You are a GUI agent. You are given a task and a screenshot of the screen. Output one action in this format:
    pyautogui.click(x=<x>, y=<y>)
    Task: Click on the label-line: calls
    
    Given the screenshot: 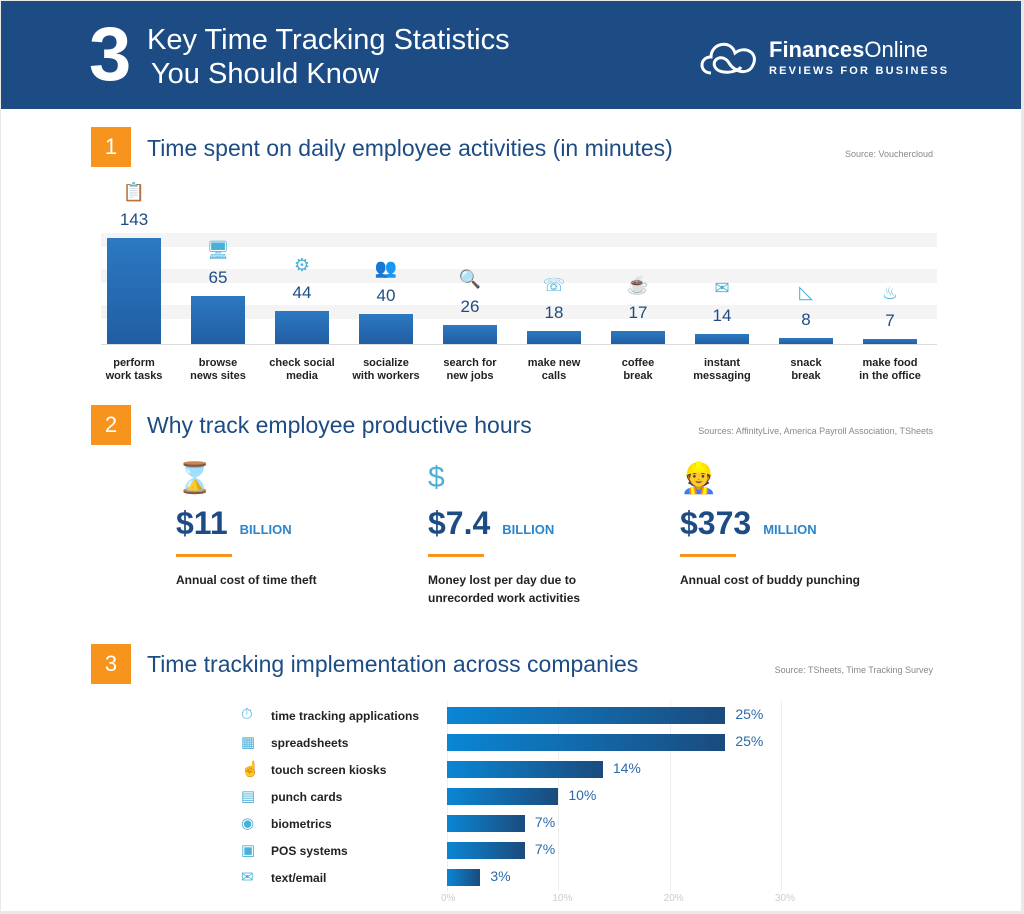 What is the action you would take?
    pyautogui.click(x=554, y=376)
    